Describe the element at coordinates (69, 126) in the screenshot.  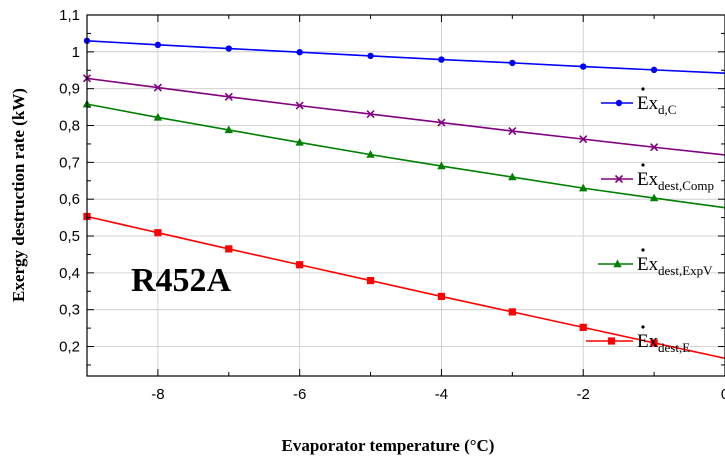
I see `y-tick-label: 0,8` at that location.